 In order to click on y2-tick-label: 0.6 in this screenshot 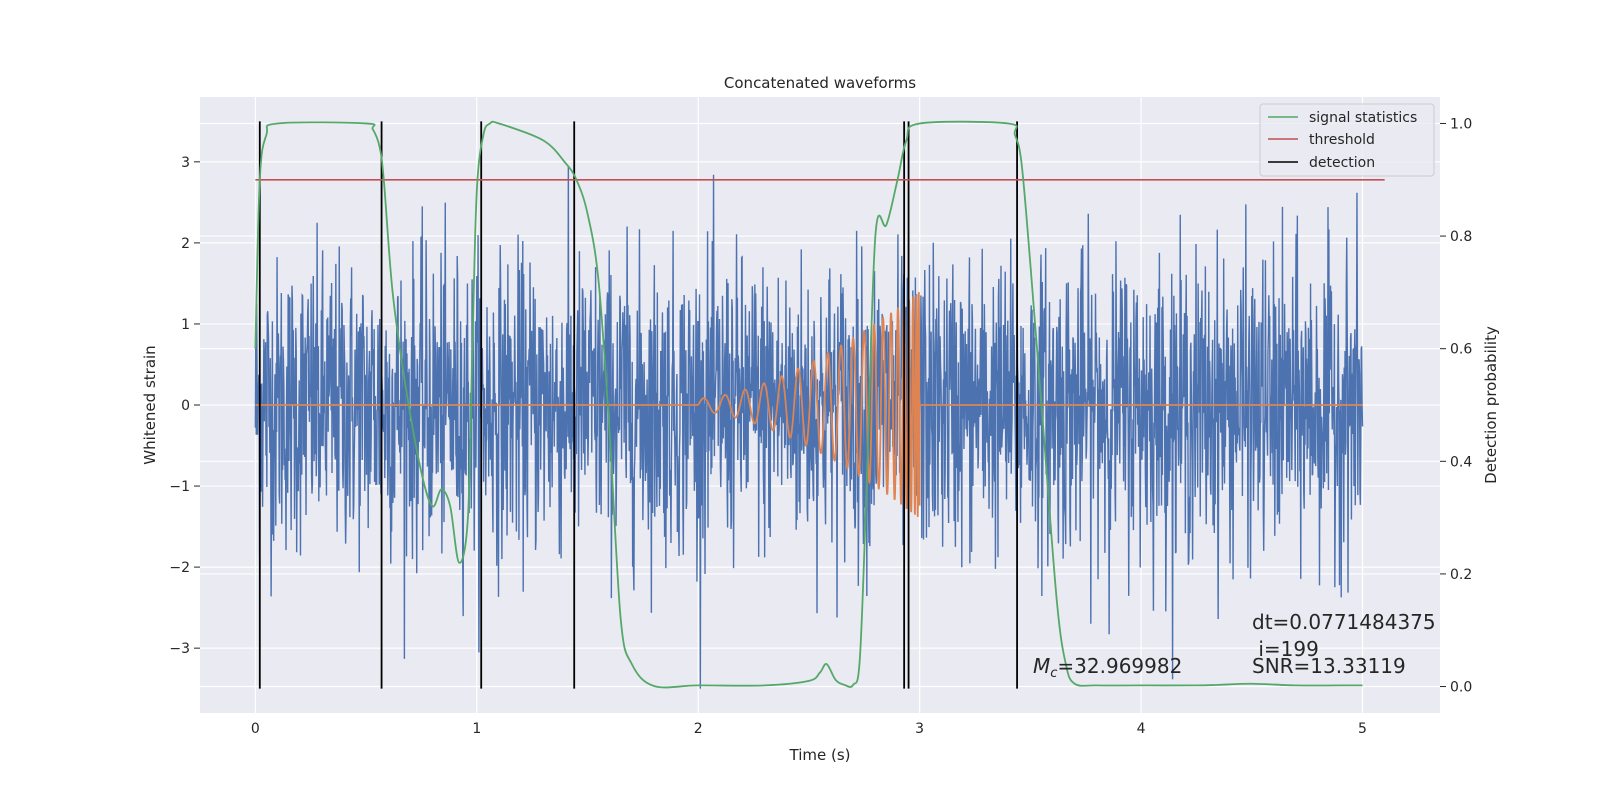, I will do `click(1461, 350)`.